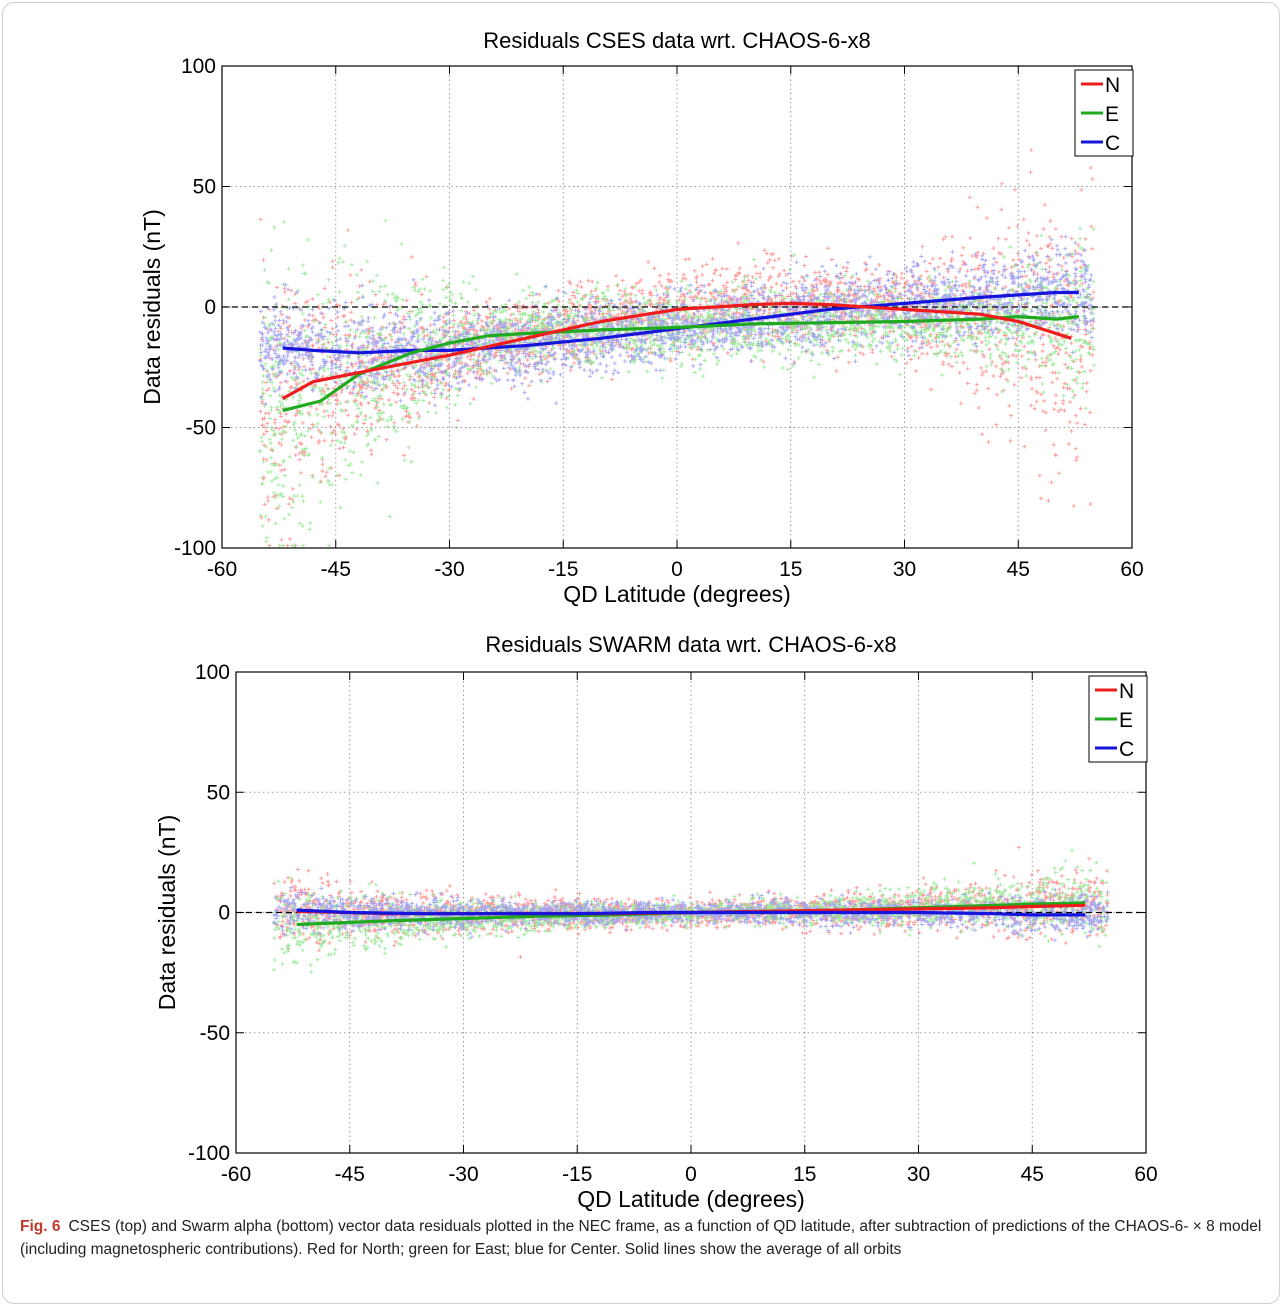  I want to click on series-line-N, so click(676, 350).